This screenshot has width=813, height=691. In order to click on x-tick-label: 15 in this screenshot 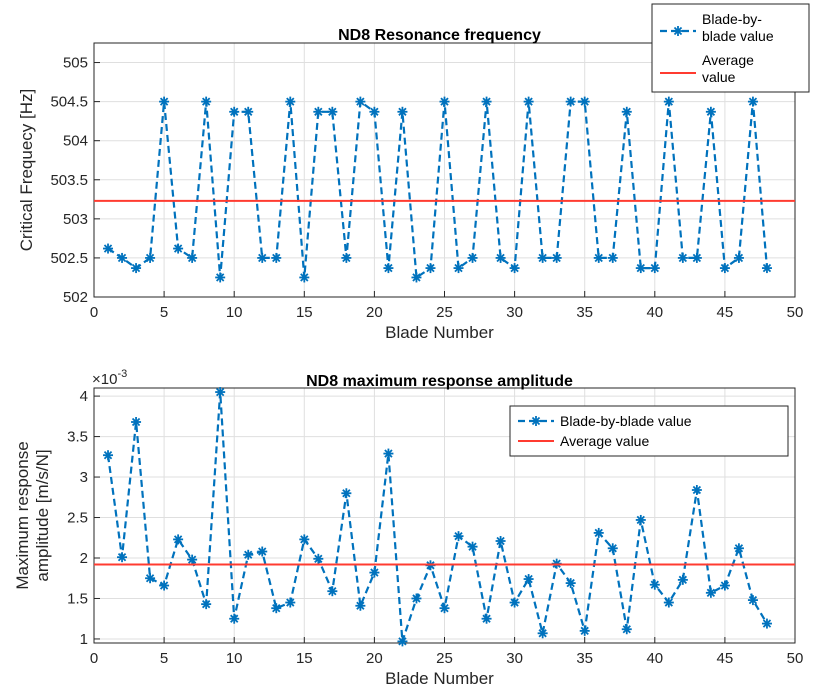, I will do `click(304, 312)`.